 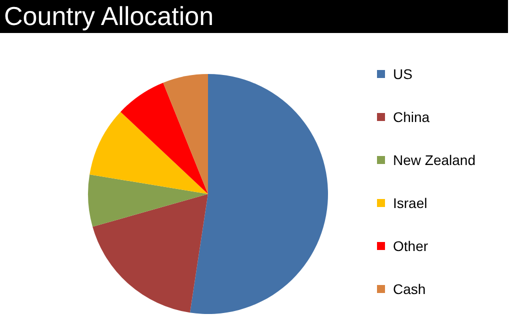 What do you see at coordinates (410, 203) in the screenshot?
I see `legend-label: Israel` at bounding box center [410, 203].